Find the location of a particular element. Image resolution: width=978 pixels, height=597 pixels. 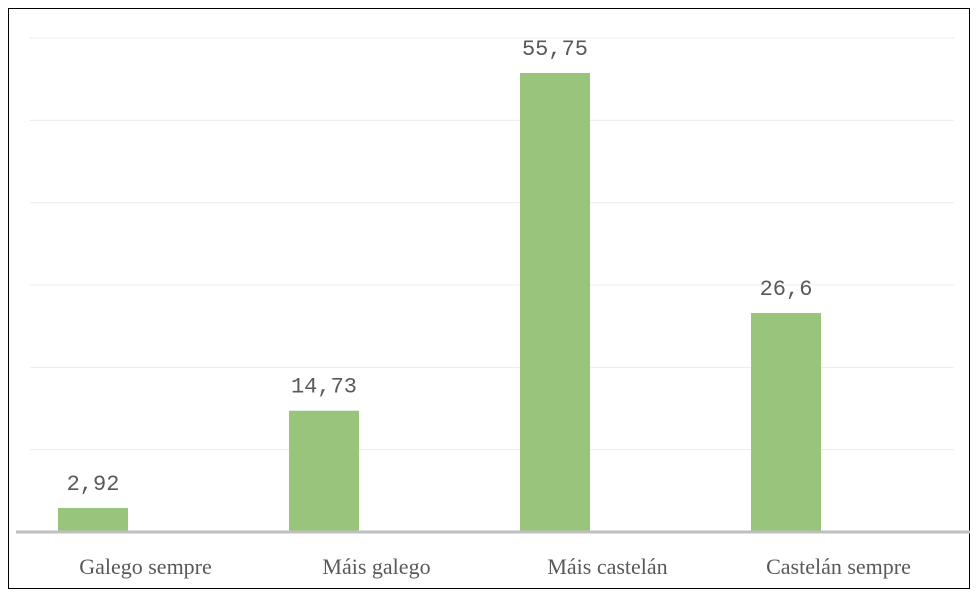

x-tick-label: Máis galego is located at coordinates (376, 566).